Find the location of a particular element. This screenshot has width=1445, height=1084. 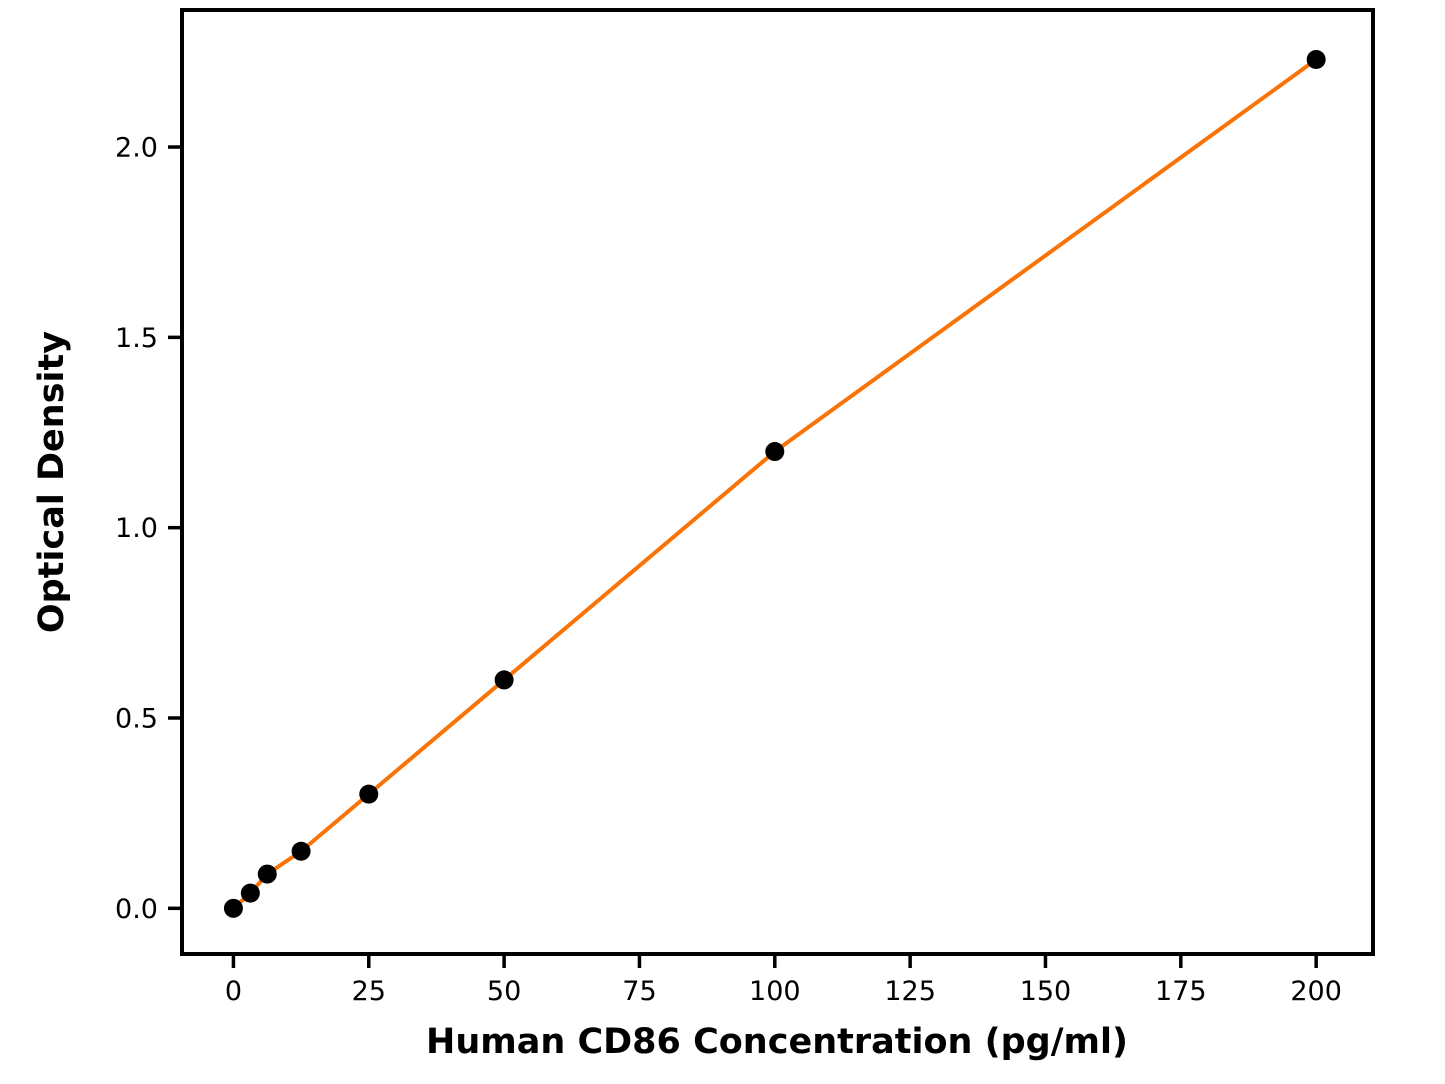

y-tick-label: 0.5 is located at coordinates (136, 719).